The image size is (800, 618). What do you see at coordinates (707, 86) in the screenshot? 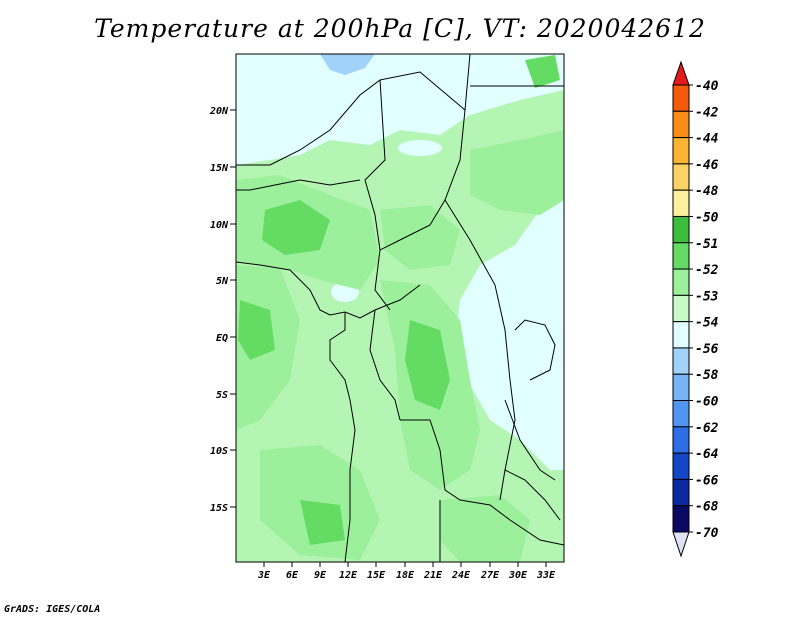
I see `colorbar-label: -40` at bounding box center [707, 86].